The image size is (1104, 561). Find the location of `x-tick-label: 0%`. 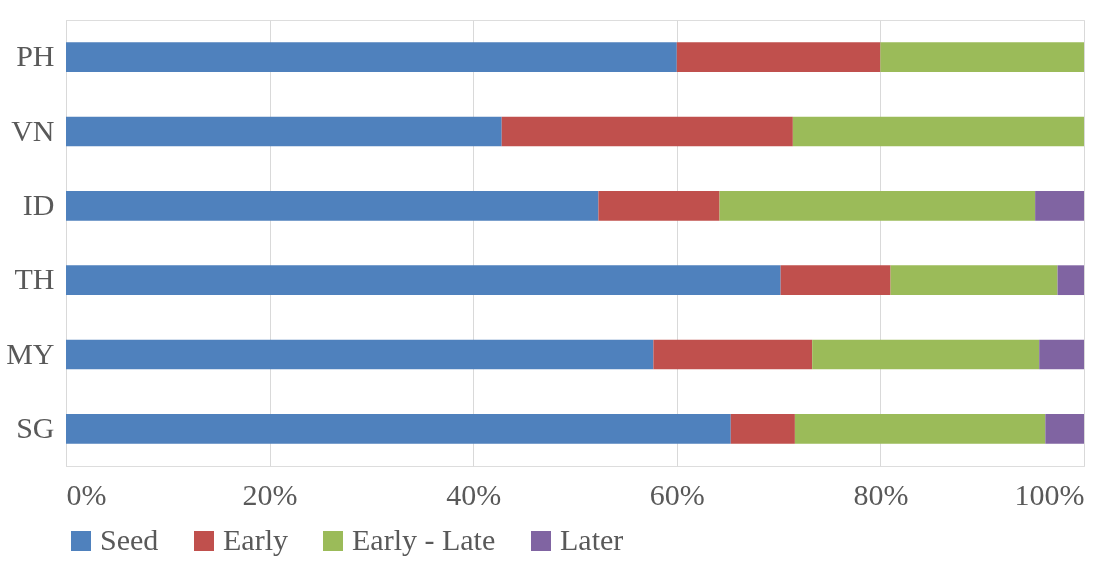

x-tick-label: 0% is located at coordinates (86, 494).